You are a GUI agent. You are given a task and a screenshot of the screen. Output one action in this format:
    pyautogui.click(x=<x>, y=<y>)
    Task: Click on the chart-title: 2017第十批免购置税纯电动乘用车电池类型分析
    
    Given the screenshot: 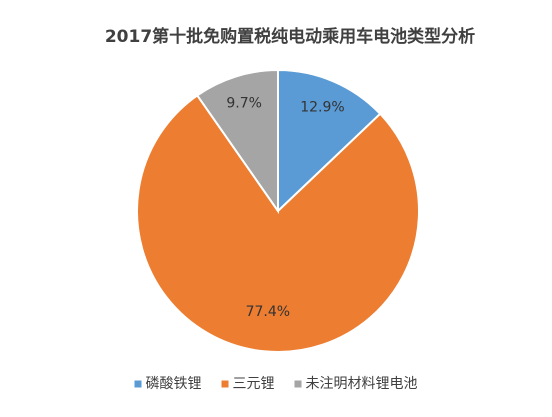 What is the action you would take?
    pyautogui.click(x=290, y=36)
    